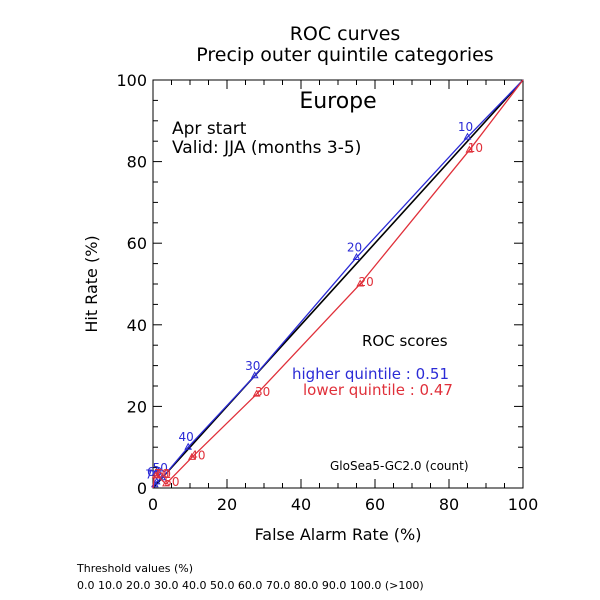 This screenshot has height=600, width=600. Describe the element at coordinates (171, 482) in the screenshot. I see `lower-quintile-threshold-label: 50` at that location.